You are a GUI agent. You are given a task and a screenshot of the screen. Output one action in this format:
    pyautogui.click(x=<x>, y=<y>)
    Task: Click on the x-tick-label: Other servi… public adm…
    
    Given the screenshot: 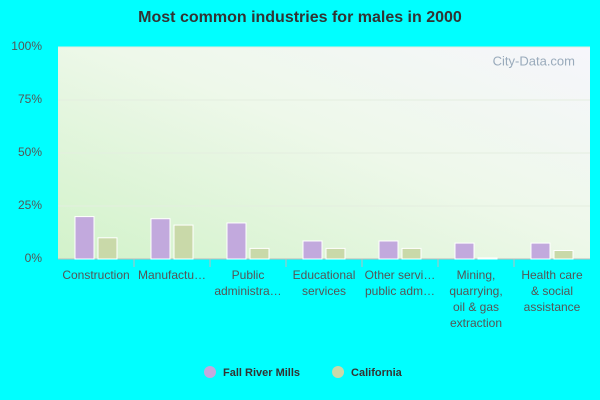 What is the action you would take?
    pyautogui.click(x=400, y=283)
    